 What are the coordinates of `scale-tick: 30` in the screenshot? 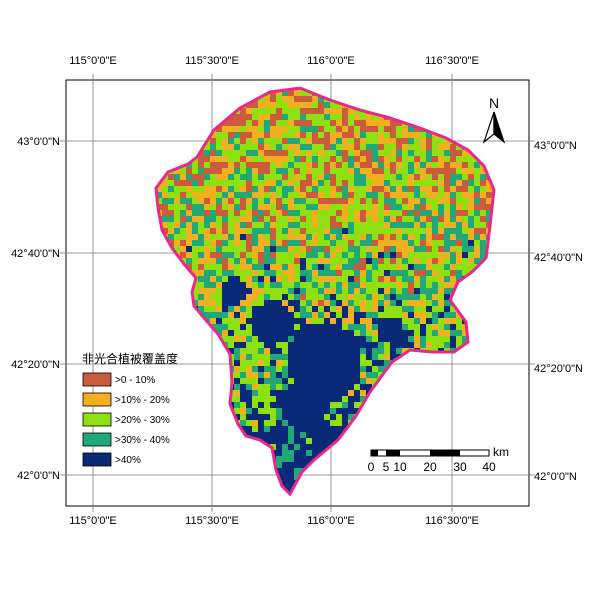 It's located at (460, 467).